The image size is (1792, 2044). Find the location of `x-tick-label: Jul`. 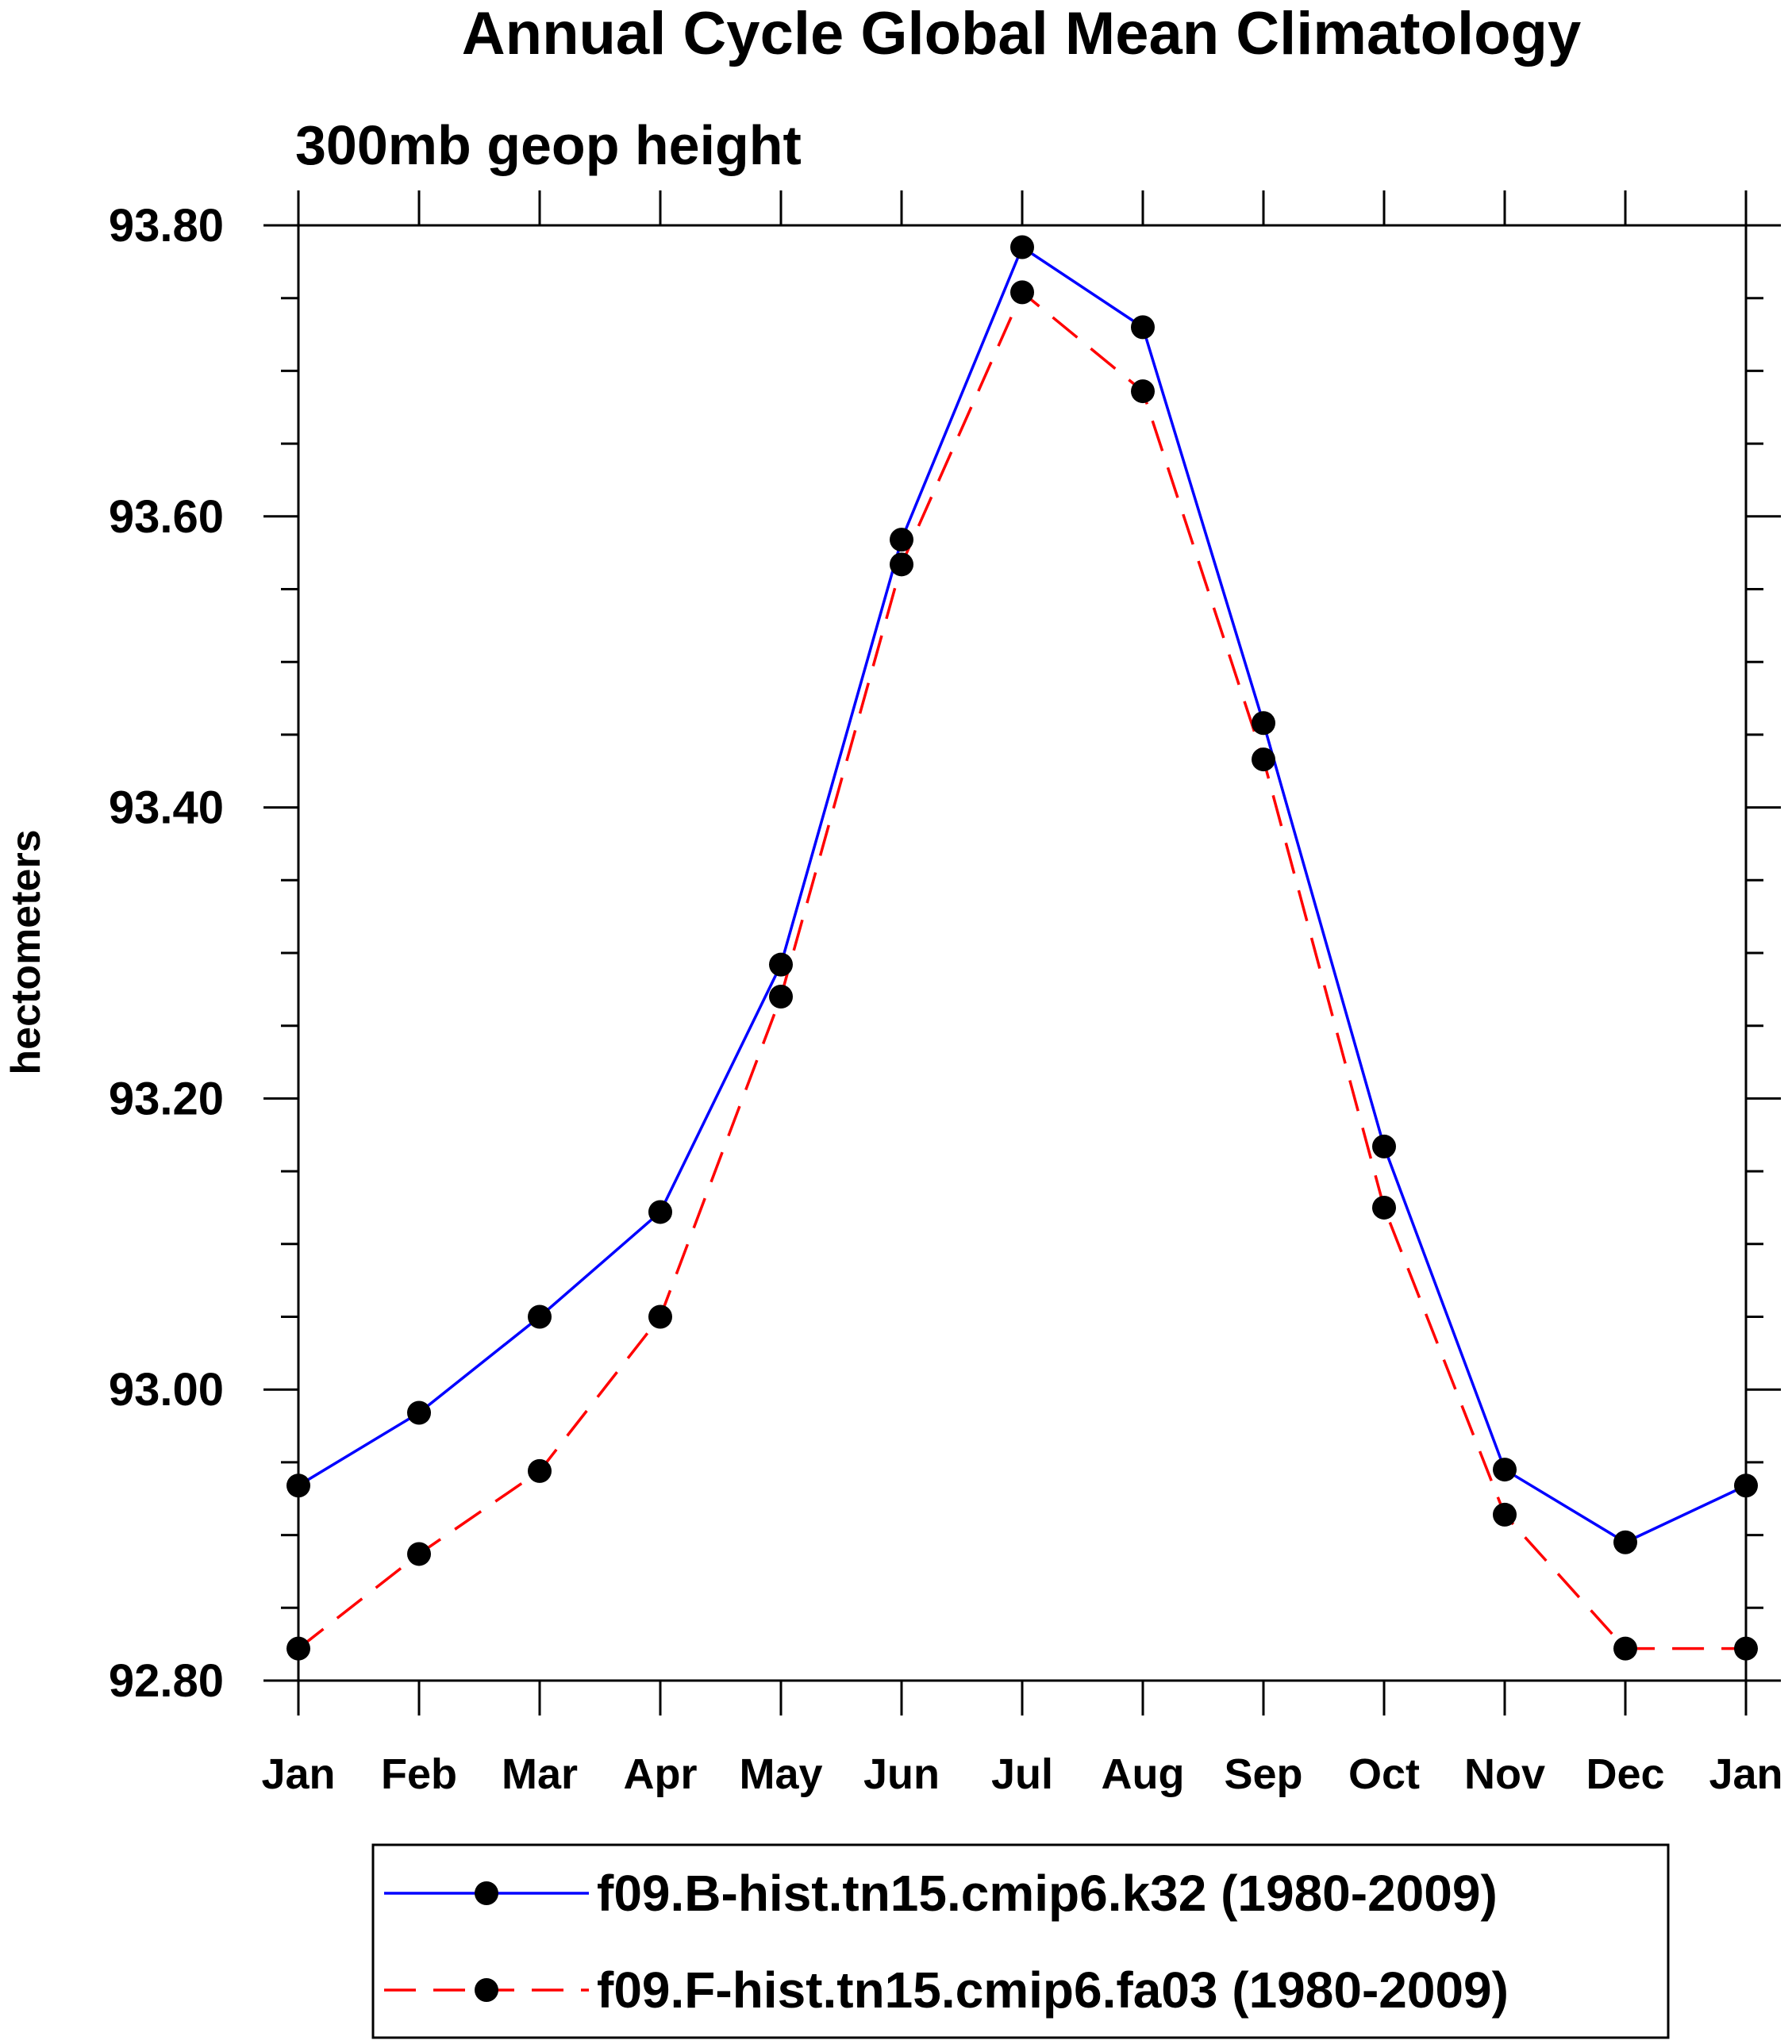

x-tick-label: Jul is located at coordinates (1022, 1774).